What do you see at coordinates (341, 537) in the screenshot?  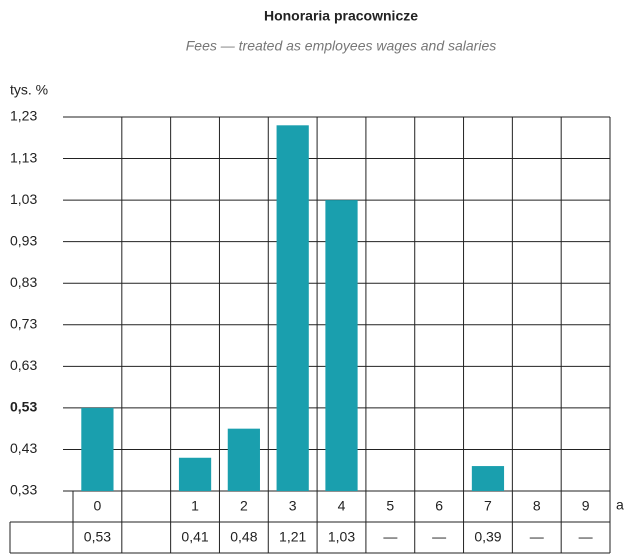 I see `value-label: 1,03` at bounding box center [341, 537].